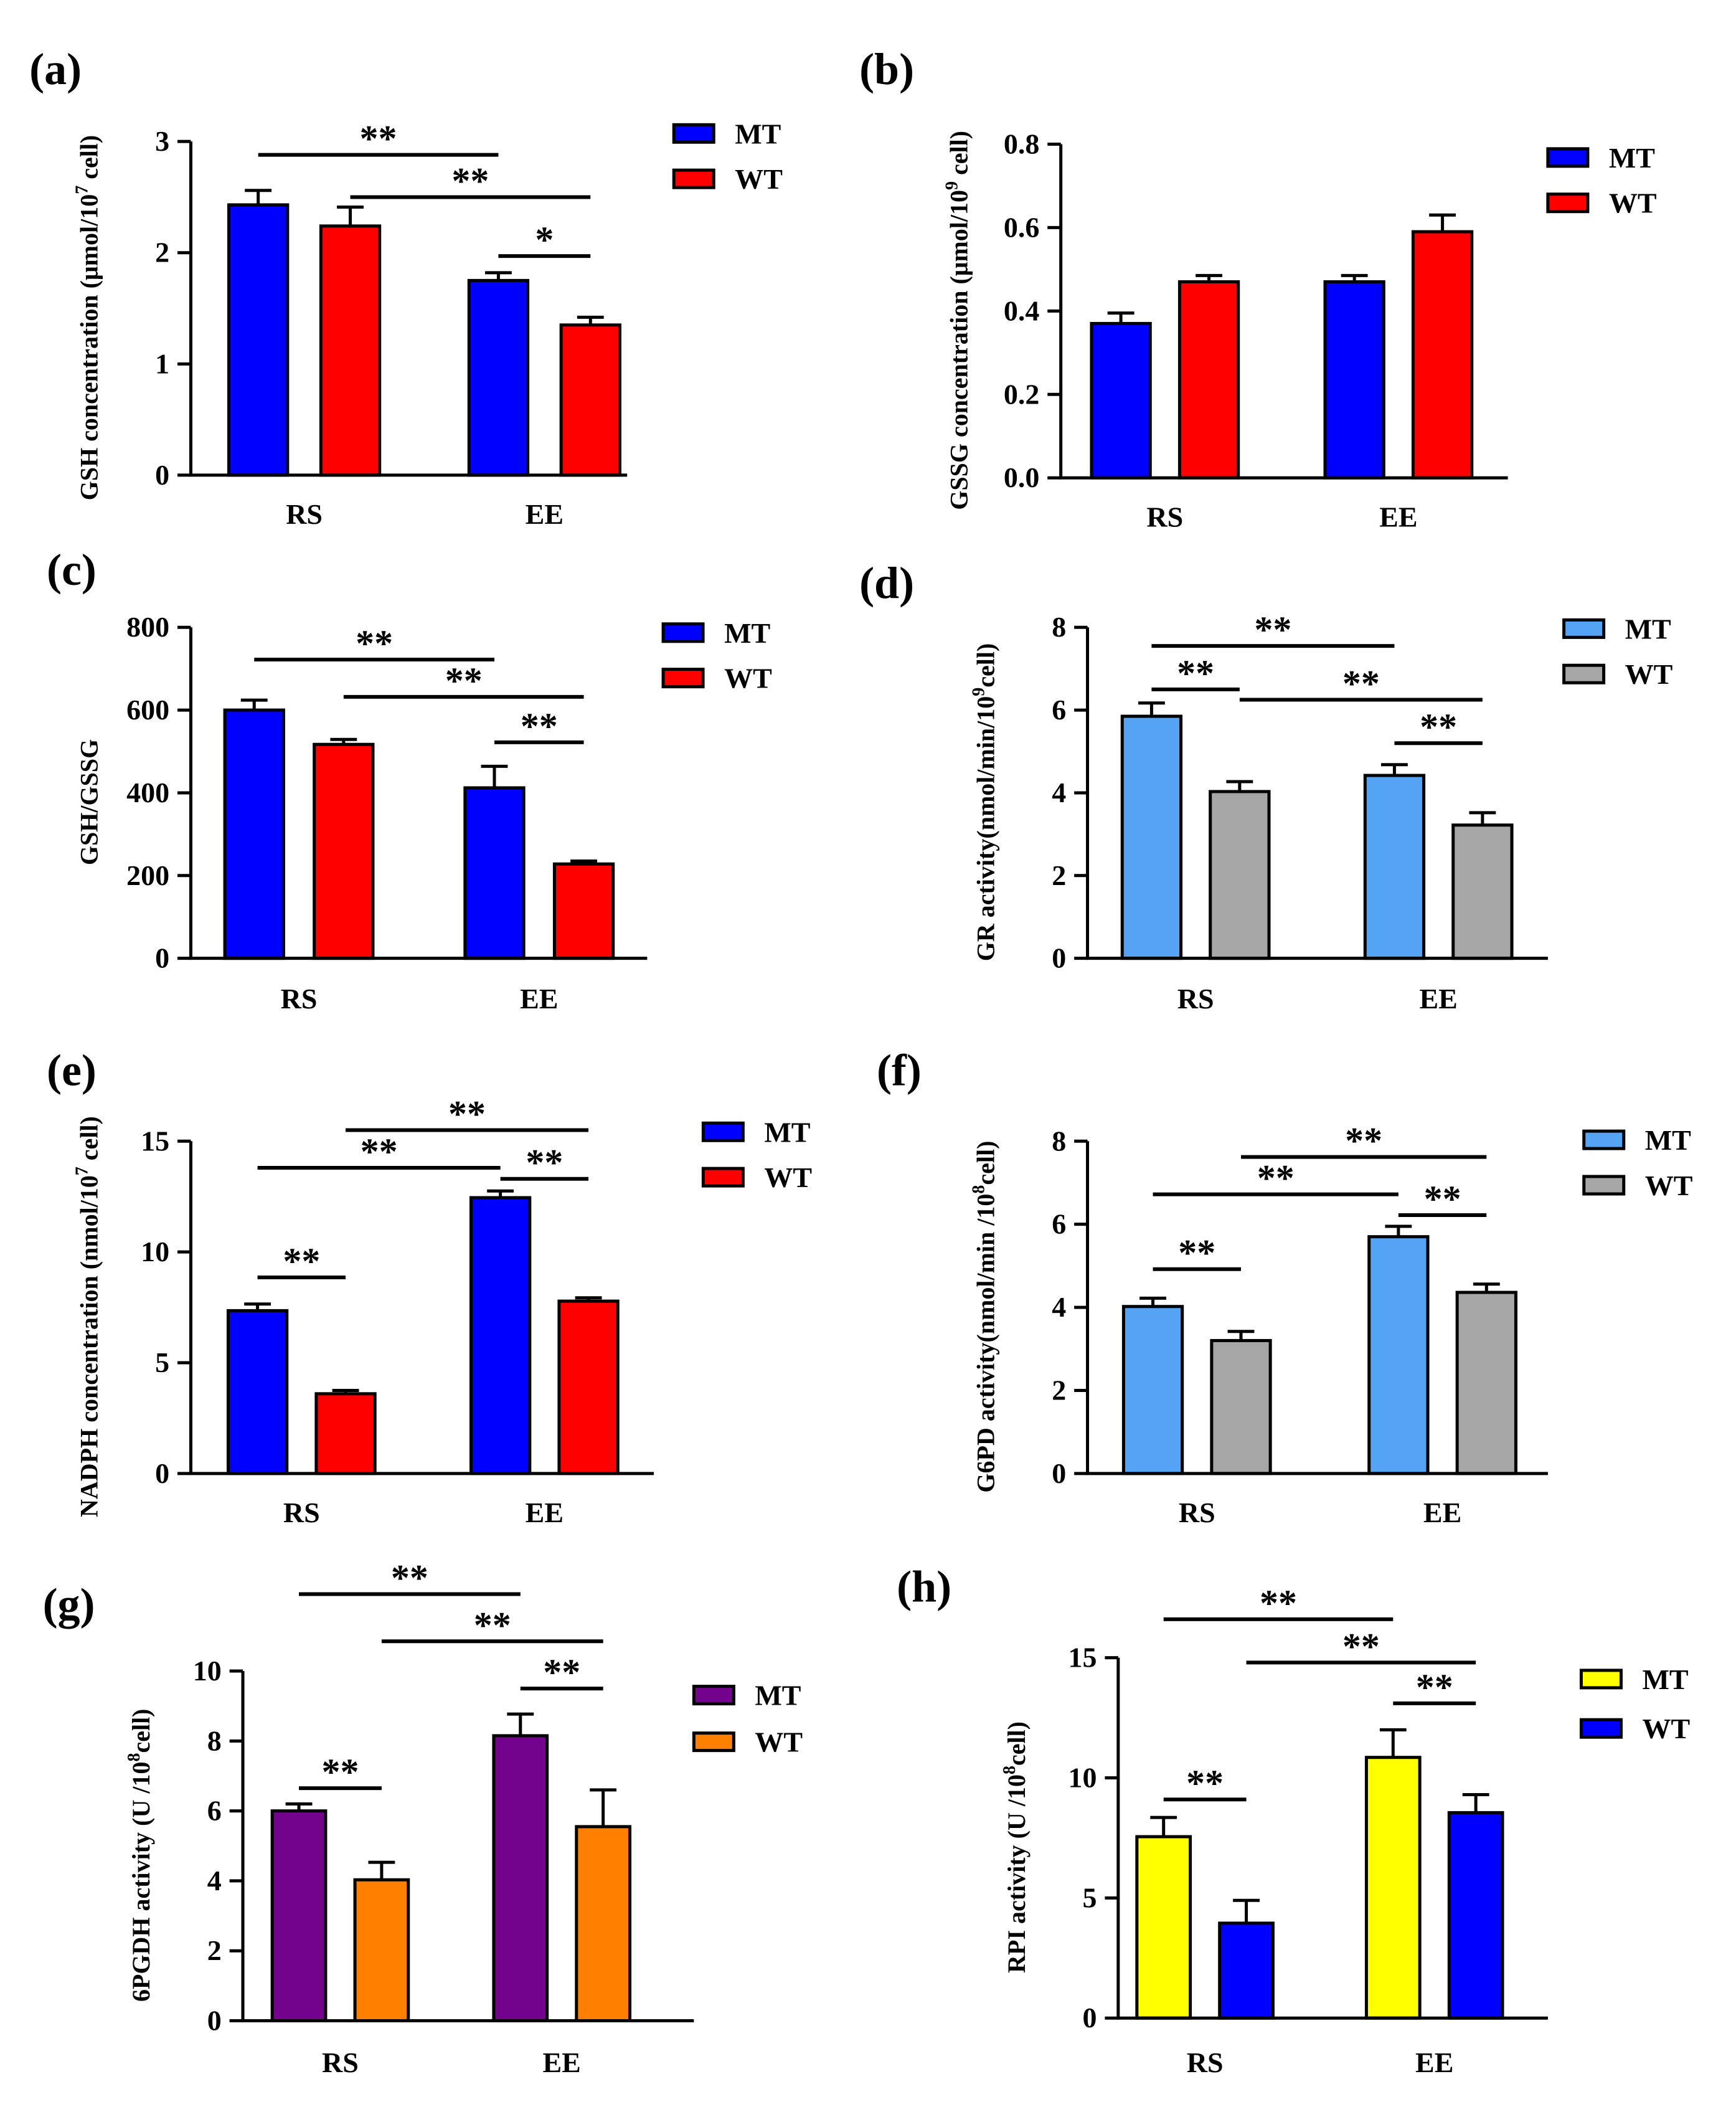 The height and width of the screenshot is (2107, 1736). What do you see at coordinates (985, 802) in the screenshot?
I see `y-axis-title: GR activity(nmol/min/109cell)` at bounding box center [985, 802].